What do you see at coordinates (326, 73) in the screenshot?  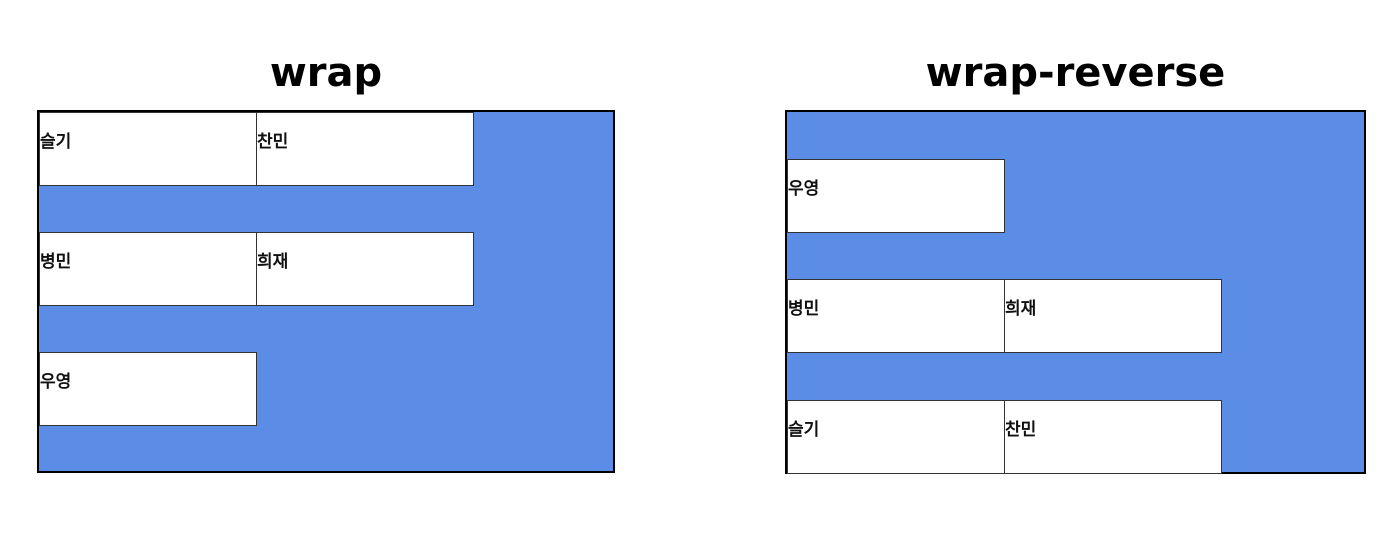 I see `panel-title-wrap: wrap` at bounding box center [326, 73].